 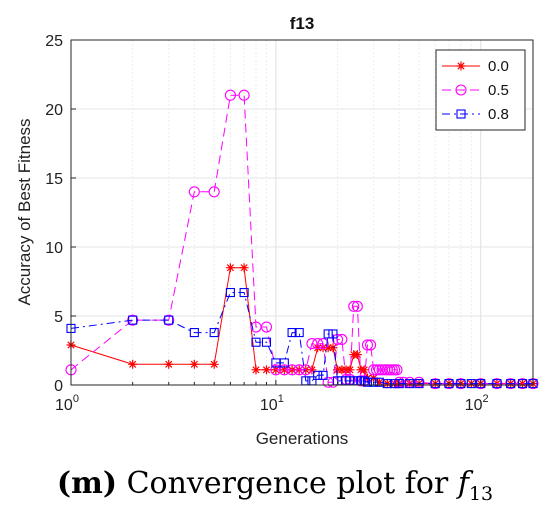 I want to click on legend: 0.0 0.5 0.8, so click(x=480, y=90).